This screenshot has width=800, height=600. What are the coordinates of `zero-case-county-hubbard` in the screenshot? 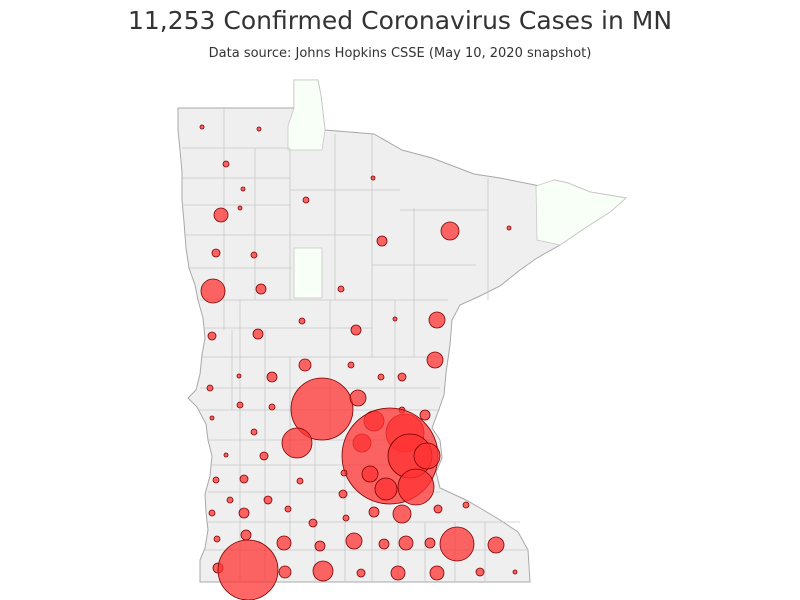 It's located at (308, 273).